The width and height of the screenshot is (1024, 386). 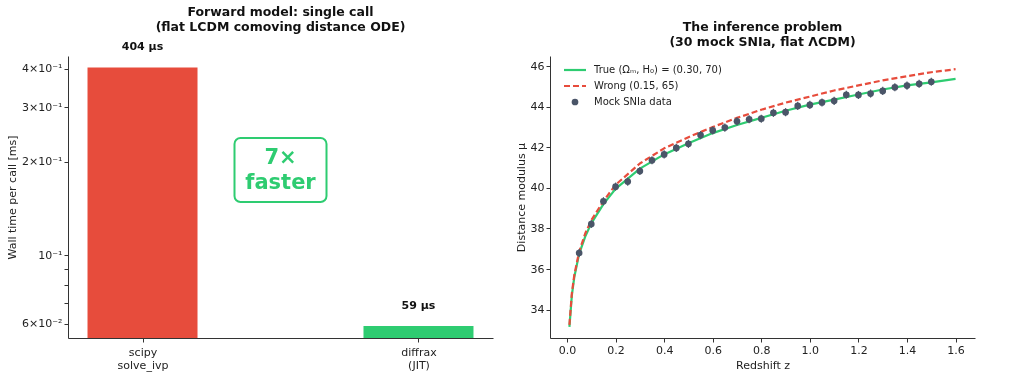 I want to click on x-tick-label: 1.4, so click(x=907, y=350).